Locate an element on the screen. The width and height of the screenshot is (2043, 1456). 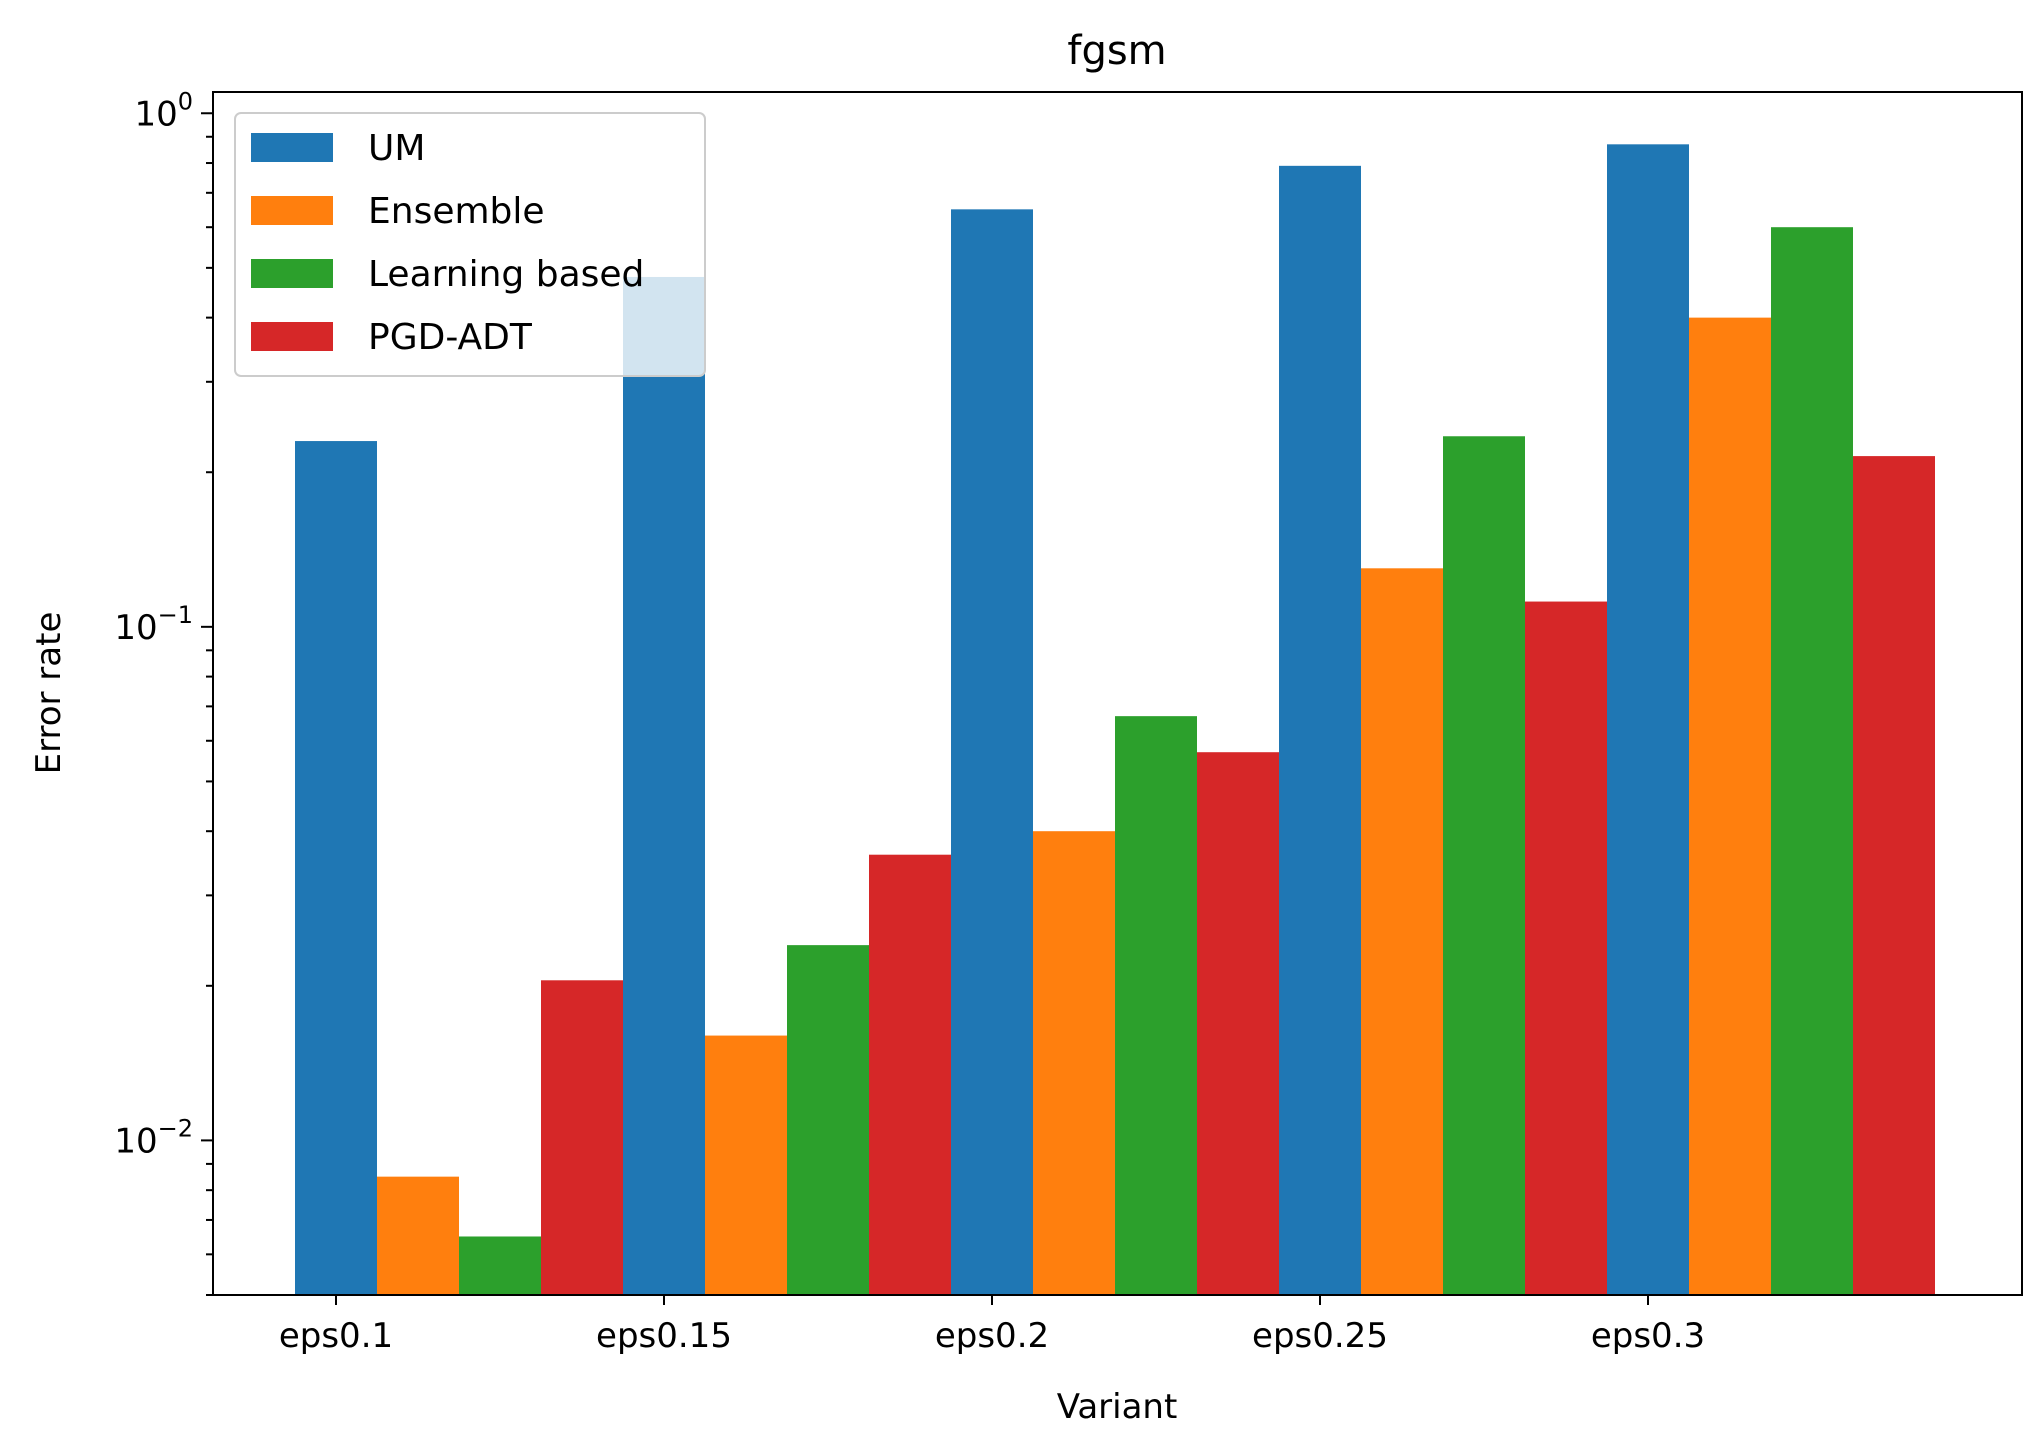
x-tick-label: eps0.2 is located at coordinates (992, 1336).